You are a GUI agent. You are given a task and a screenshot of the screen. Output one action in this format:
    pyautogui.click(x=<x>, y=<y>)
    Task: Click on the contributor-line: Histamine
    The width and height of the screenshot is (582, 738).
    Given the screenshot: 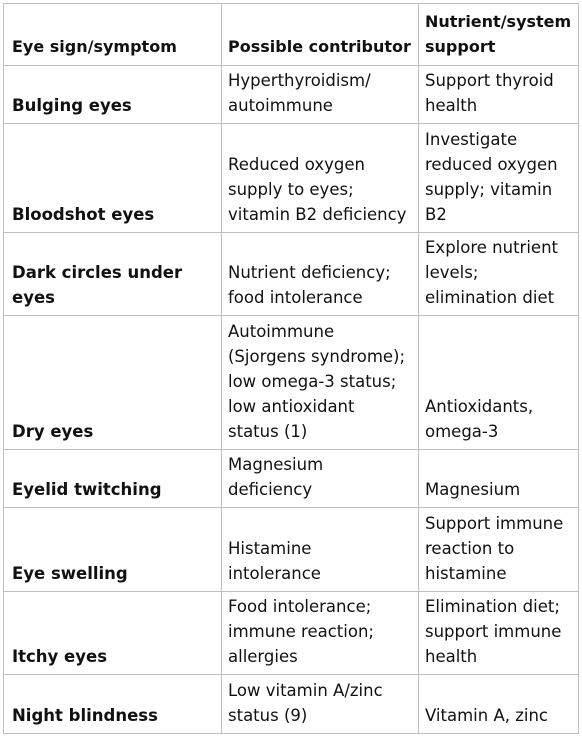 What is the action you would take?
    pyautogui.click(x=270, y=548)
    